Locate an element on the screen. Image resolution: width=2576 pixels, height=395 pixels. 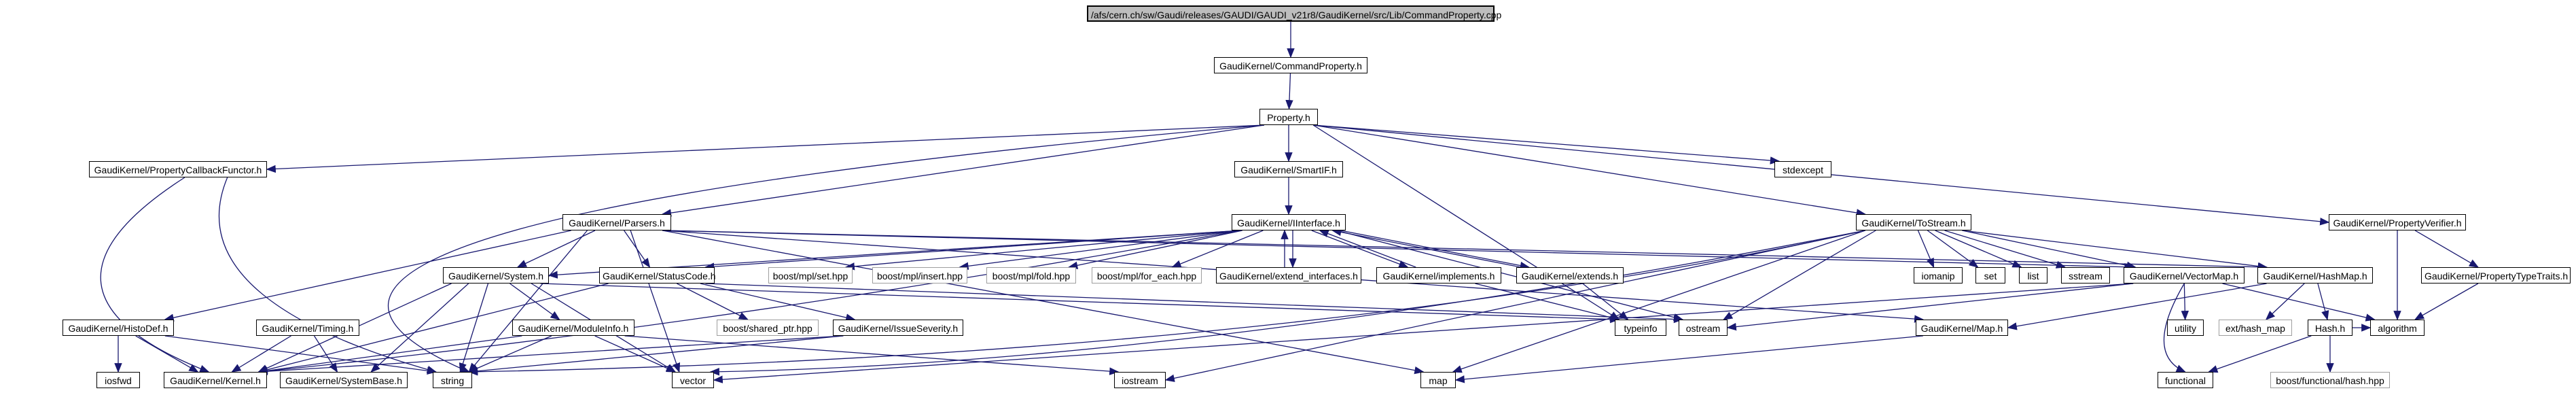
edge-system-typeinfo is located at coordinates (1080, 303).